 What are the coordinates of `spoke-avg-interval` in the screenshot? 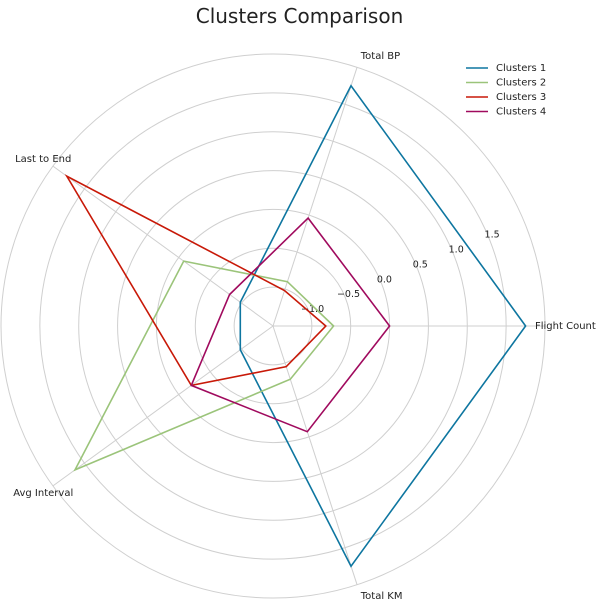 It's located at (163, 406).